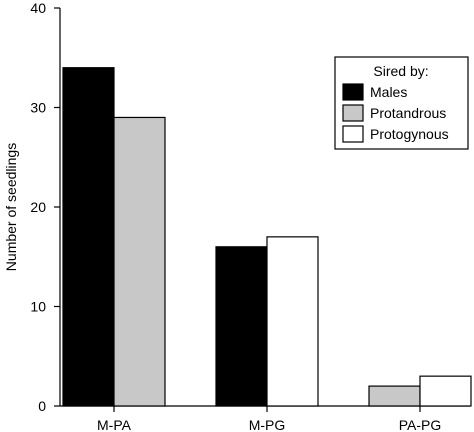 The height and width of the screenshot is (432, 474). I want to click on bar-m-pg-males, so click(241, 326).